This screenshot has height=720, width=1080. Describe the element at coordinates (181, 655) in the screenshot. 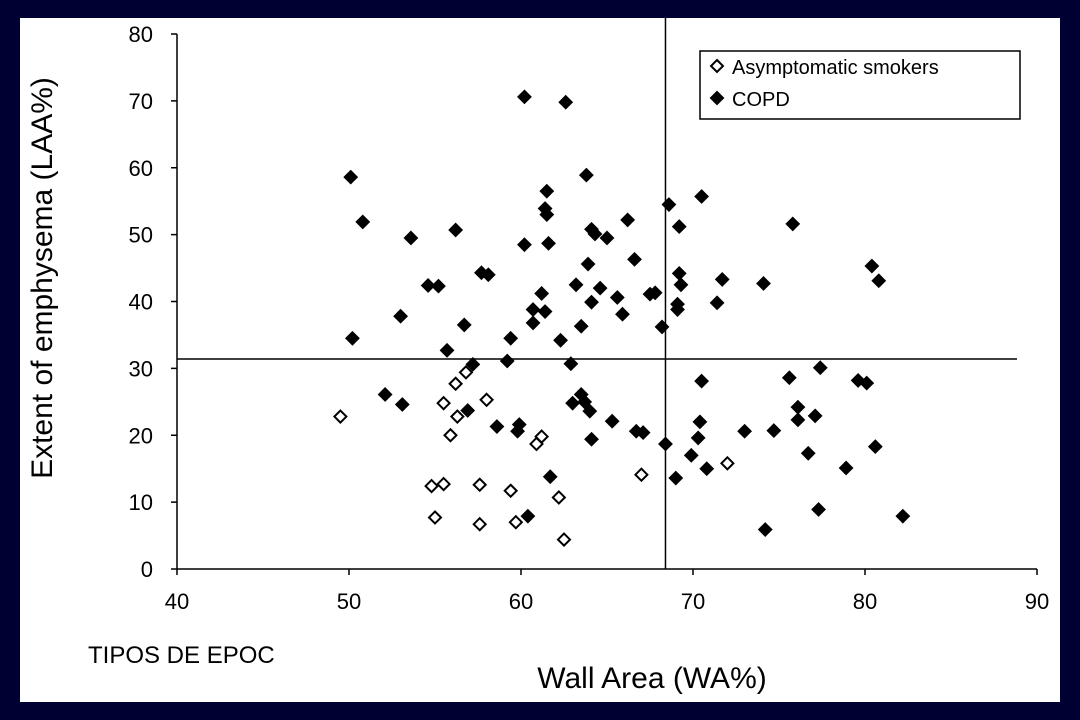

I see `note-label: TIPOS DE EPOC` at that location.